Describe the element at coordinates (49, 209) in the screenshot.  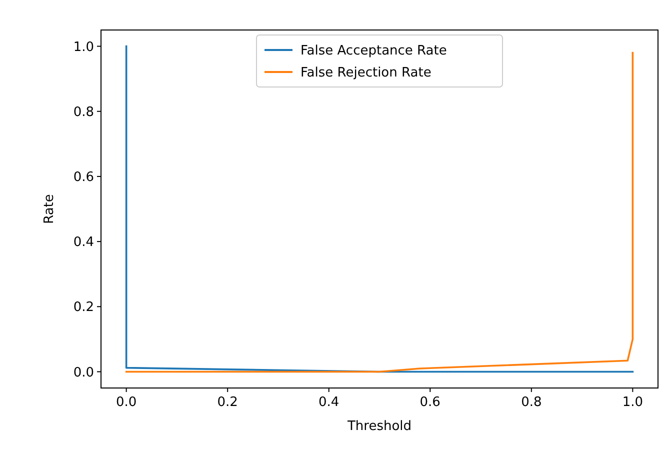
I see `y-axis-title: Rate` at that location.